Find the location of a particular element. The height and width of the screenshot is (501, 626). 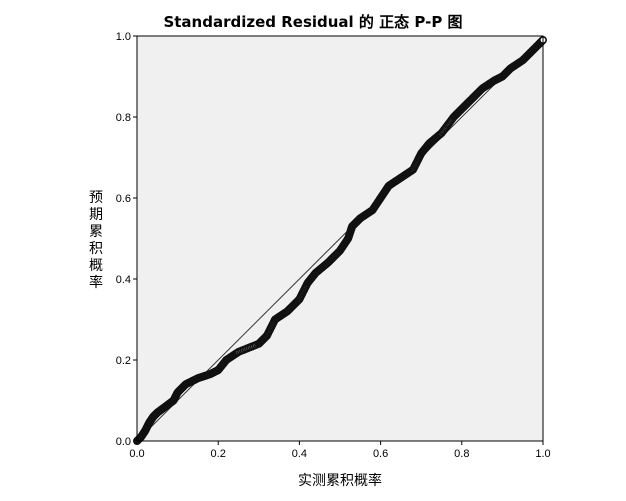

x-tick-label: 0.4 is located at coordinates (299, 454).